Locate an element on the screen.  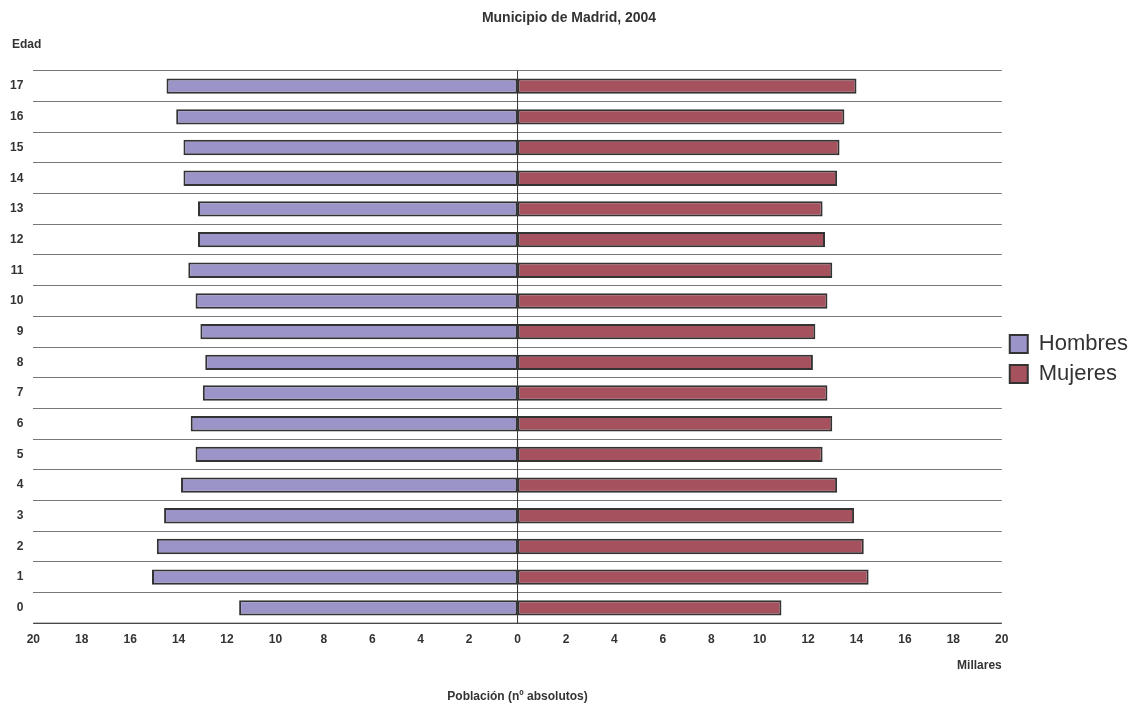
x-axis-title: Población (nº absolutos) is located at coordinates (517, 696).